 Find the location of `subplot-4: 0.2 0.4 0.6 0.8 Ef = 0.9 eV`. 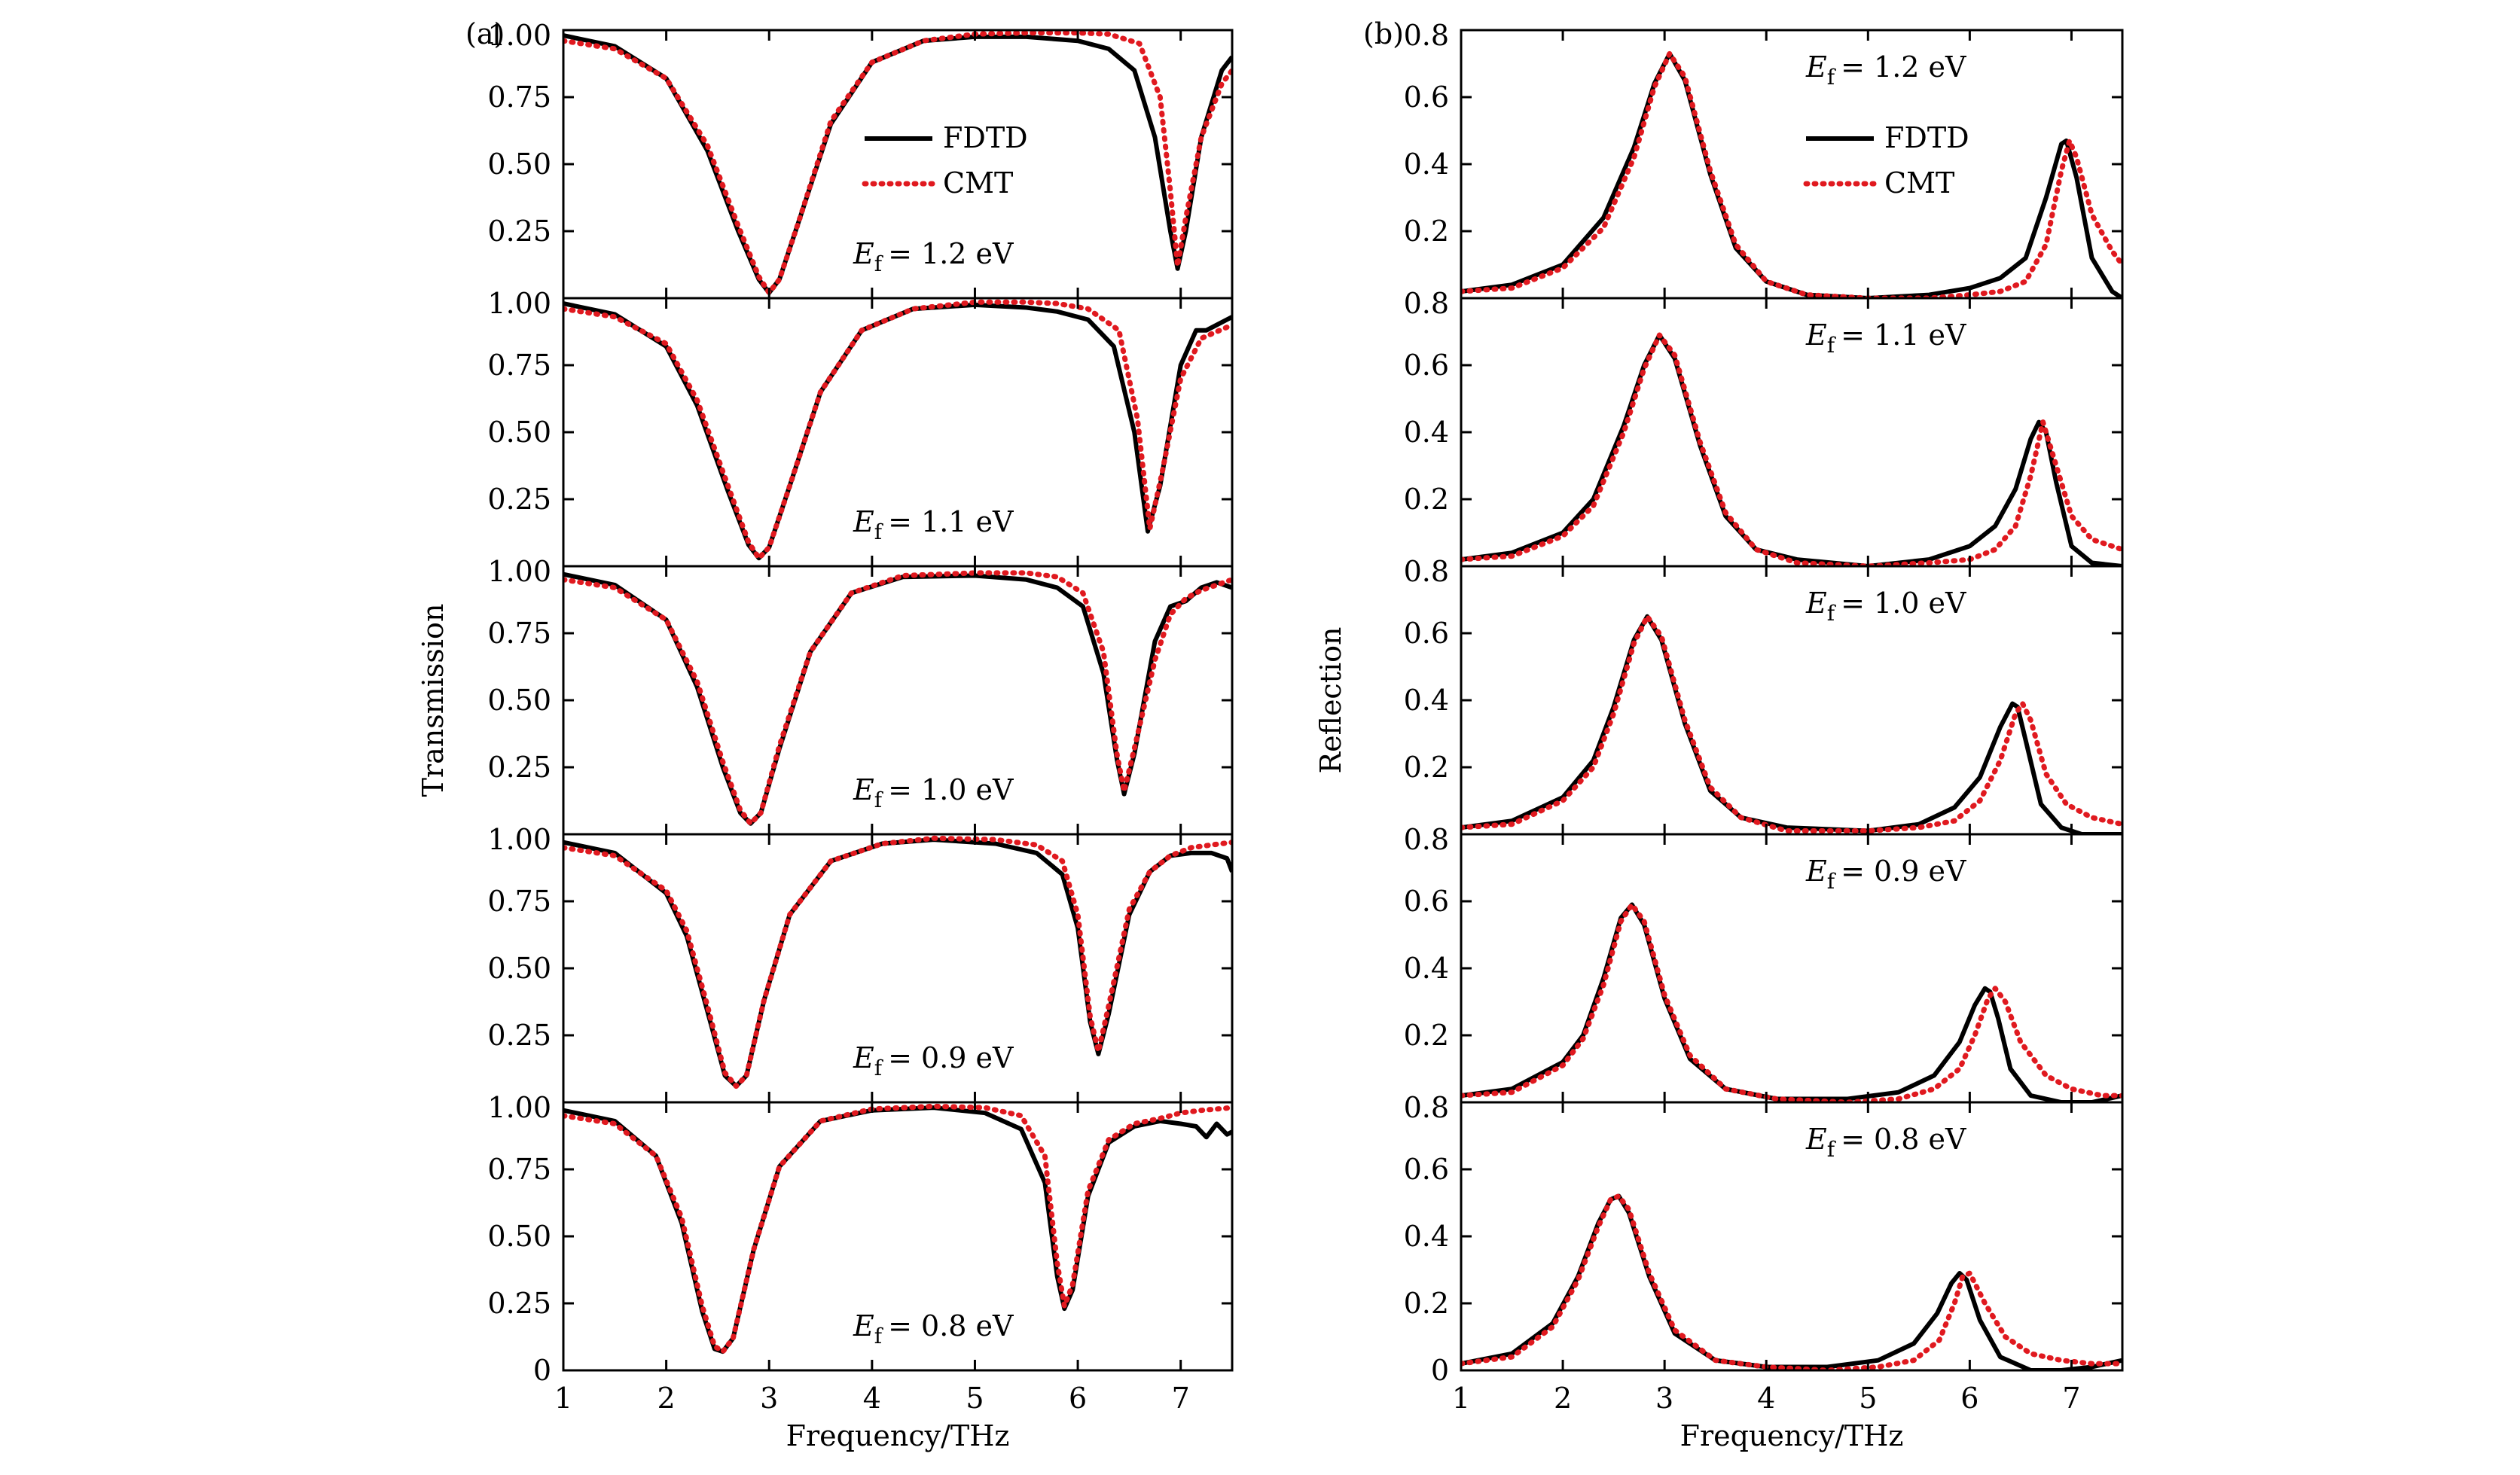

subplot-4: 0.2 0.4 0.6 0.8 Ef = 0.9 eV is located at coordinates (1764, 963).